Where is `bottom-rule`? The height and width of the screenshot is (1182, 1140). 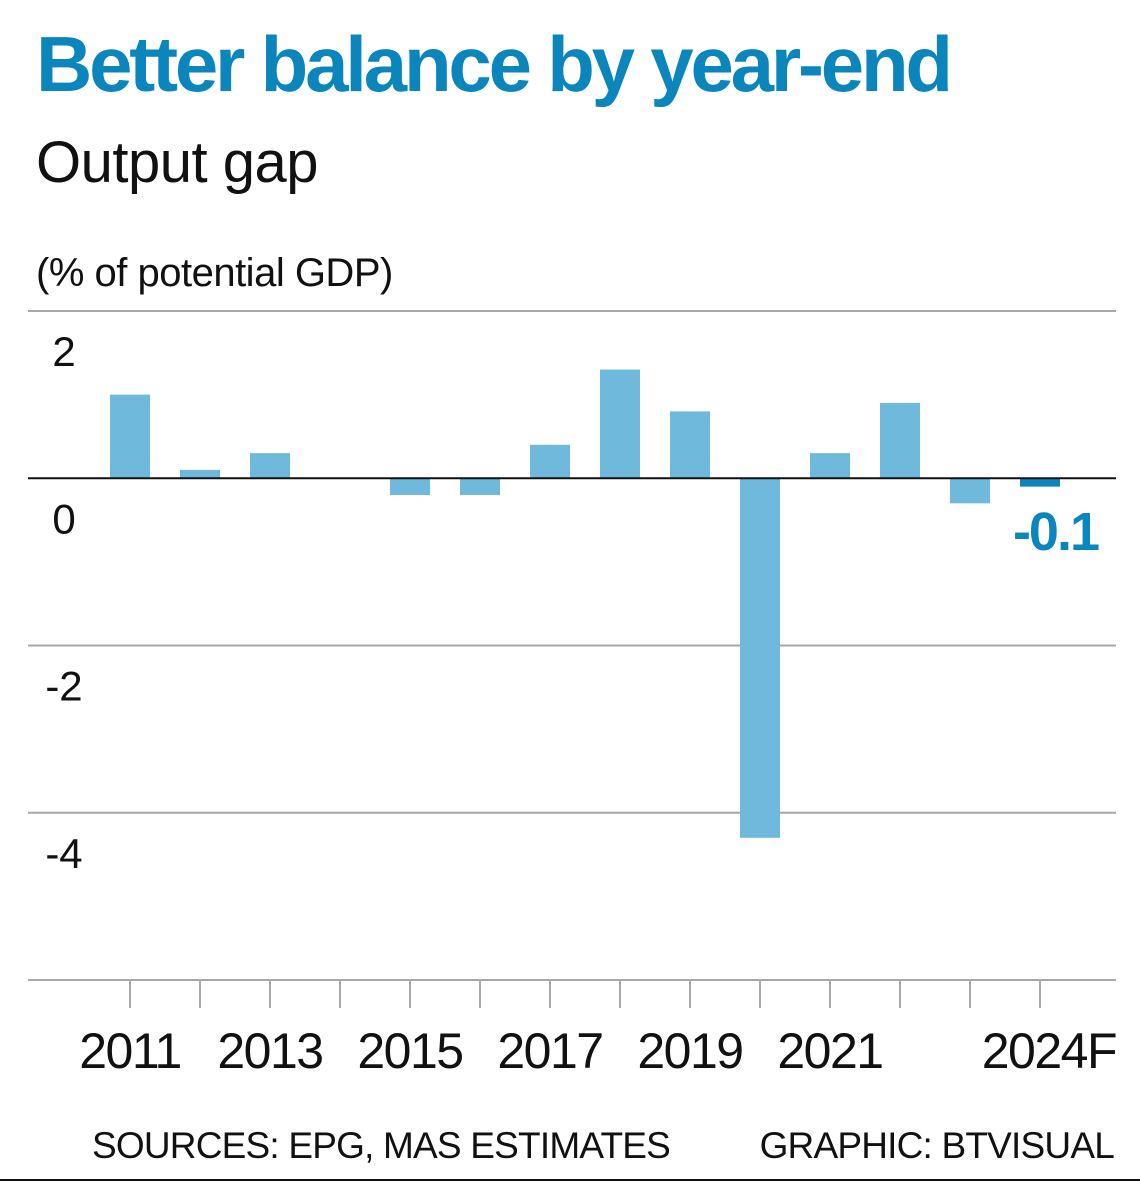
bottom-rule is located at coordinates (570, 1180).